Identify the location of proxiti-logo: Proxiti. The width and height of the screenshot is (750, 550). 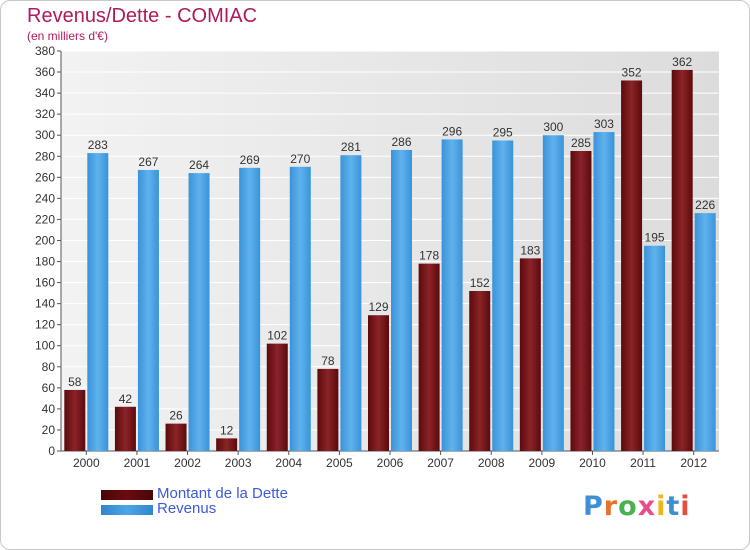
(637, 506).